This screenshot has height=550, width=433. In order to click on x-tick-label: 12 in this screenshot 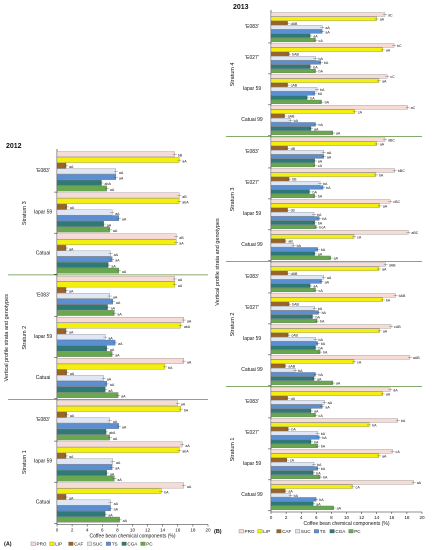, I will do `click(148, 530)`.